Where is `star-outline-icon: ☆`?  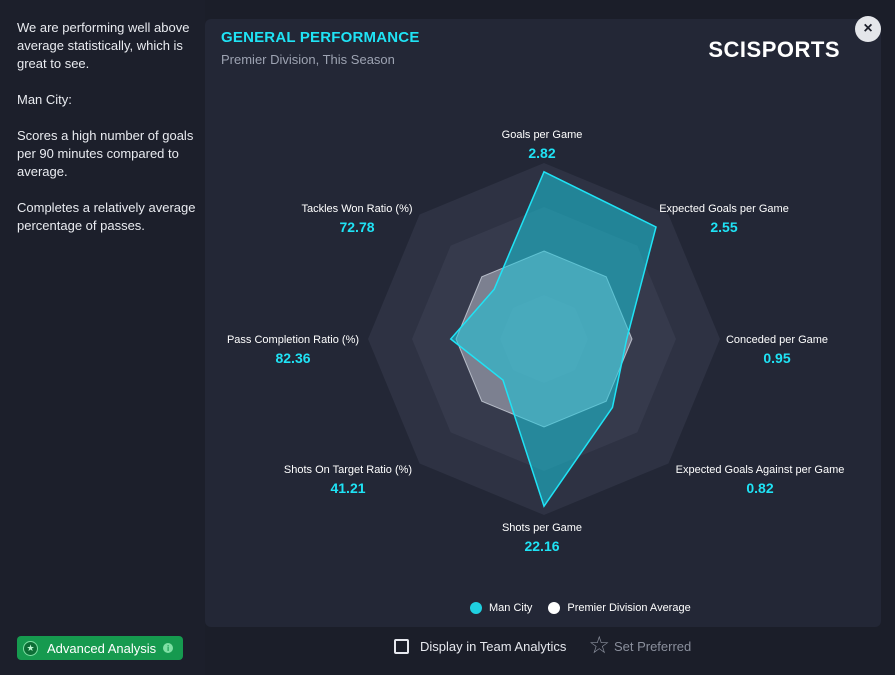
star-outline-icon: ☆ is located at coordinates (599, 645).